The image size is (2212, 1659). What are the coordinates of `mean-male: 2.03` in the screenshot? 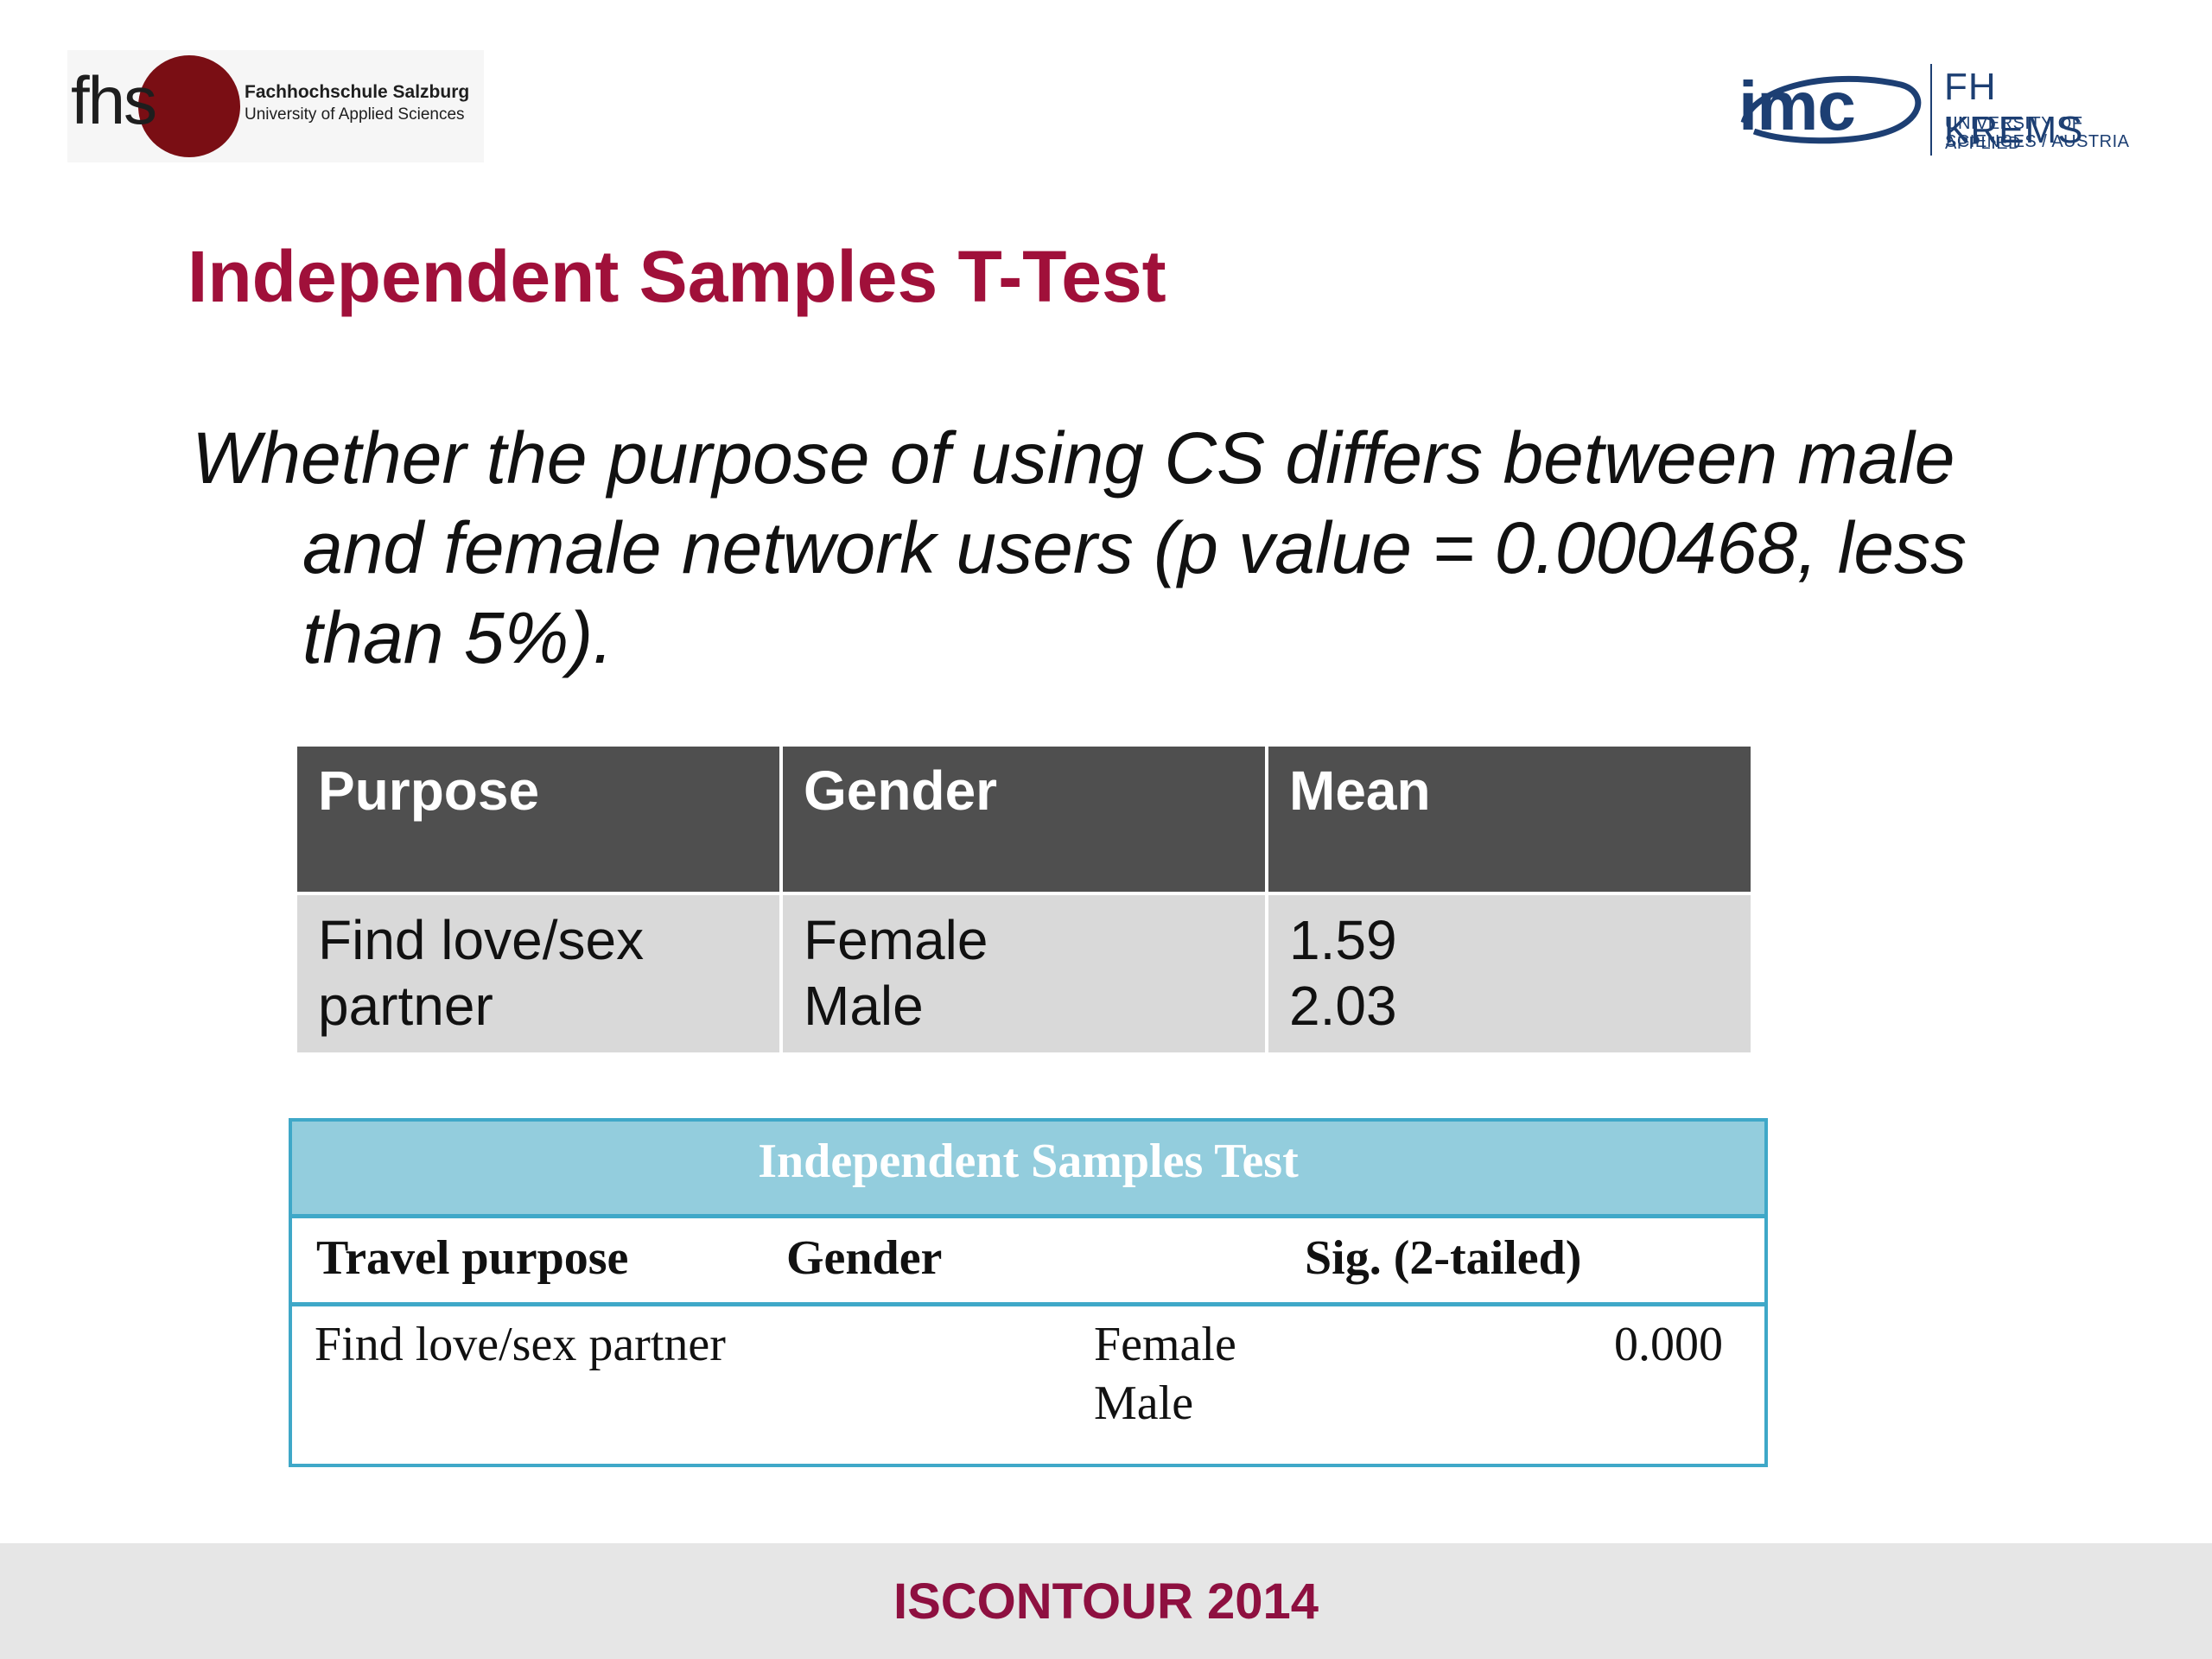 It's located at (1343, 1006).